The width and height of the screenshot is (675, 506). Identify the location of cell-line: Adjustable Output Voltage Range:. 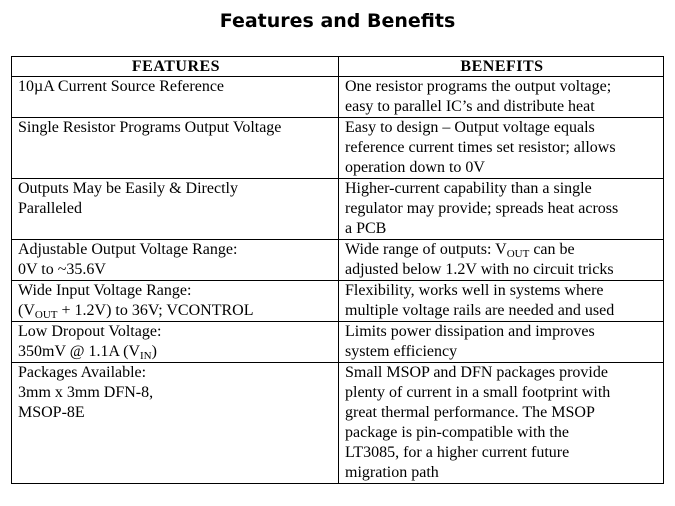
(176, 250).